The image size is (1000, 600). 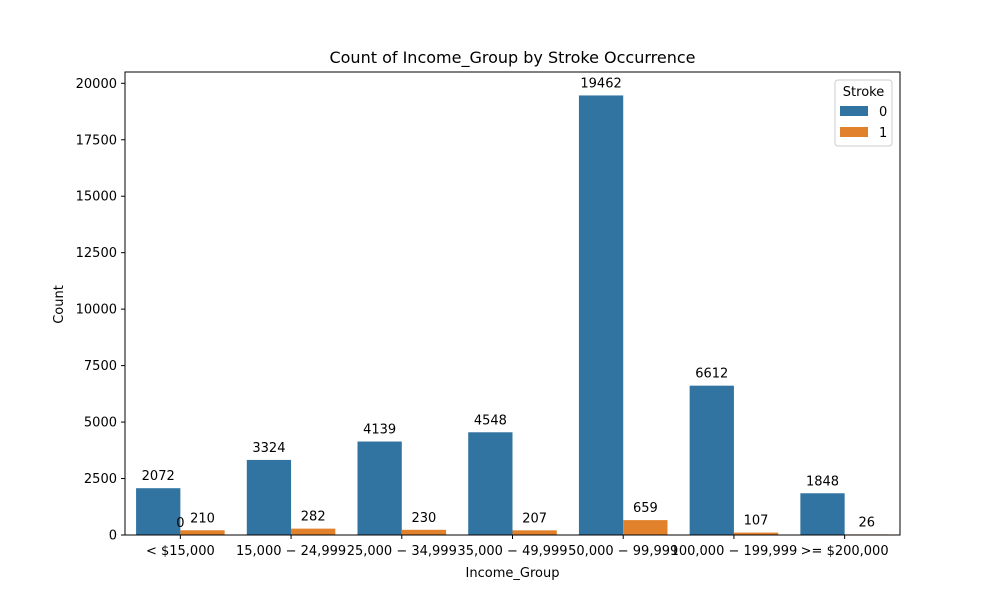 What do you see at coordinates (268, 448) in the screenshot?
I see `data-label-series-0-cat-1: 3324` at bounding box center [268, 448].